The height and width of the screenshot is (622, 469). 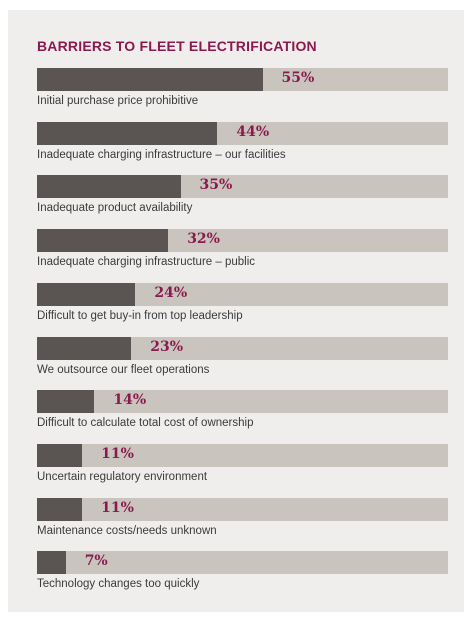 I want to click on bar-row: 11% Uncertain regulatory environment, so click(x=242, y=470).